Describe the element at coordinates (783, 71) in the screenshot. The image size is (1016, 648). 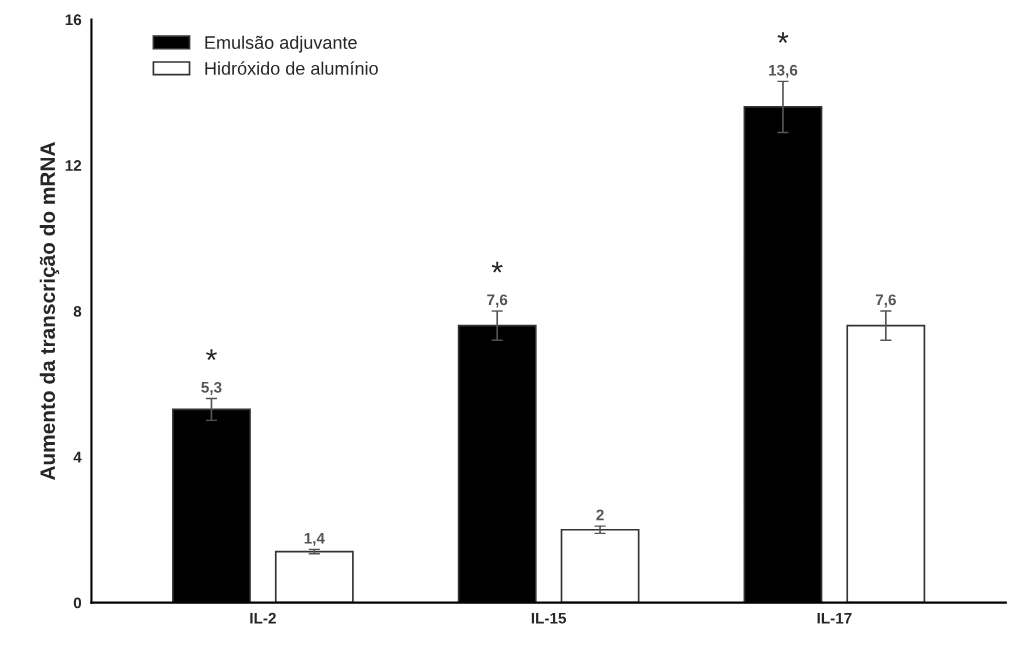
I see `data-label: 13,6` at that location.